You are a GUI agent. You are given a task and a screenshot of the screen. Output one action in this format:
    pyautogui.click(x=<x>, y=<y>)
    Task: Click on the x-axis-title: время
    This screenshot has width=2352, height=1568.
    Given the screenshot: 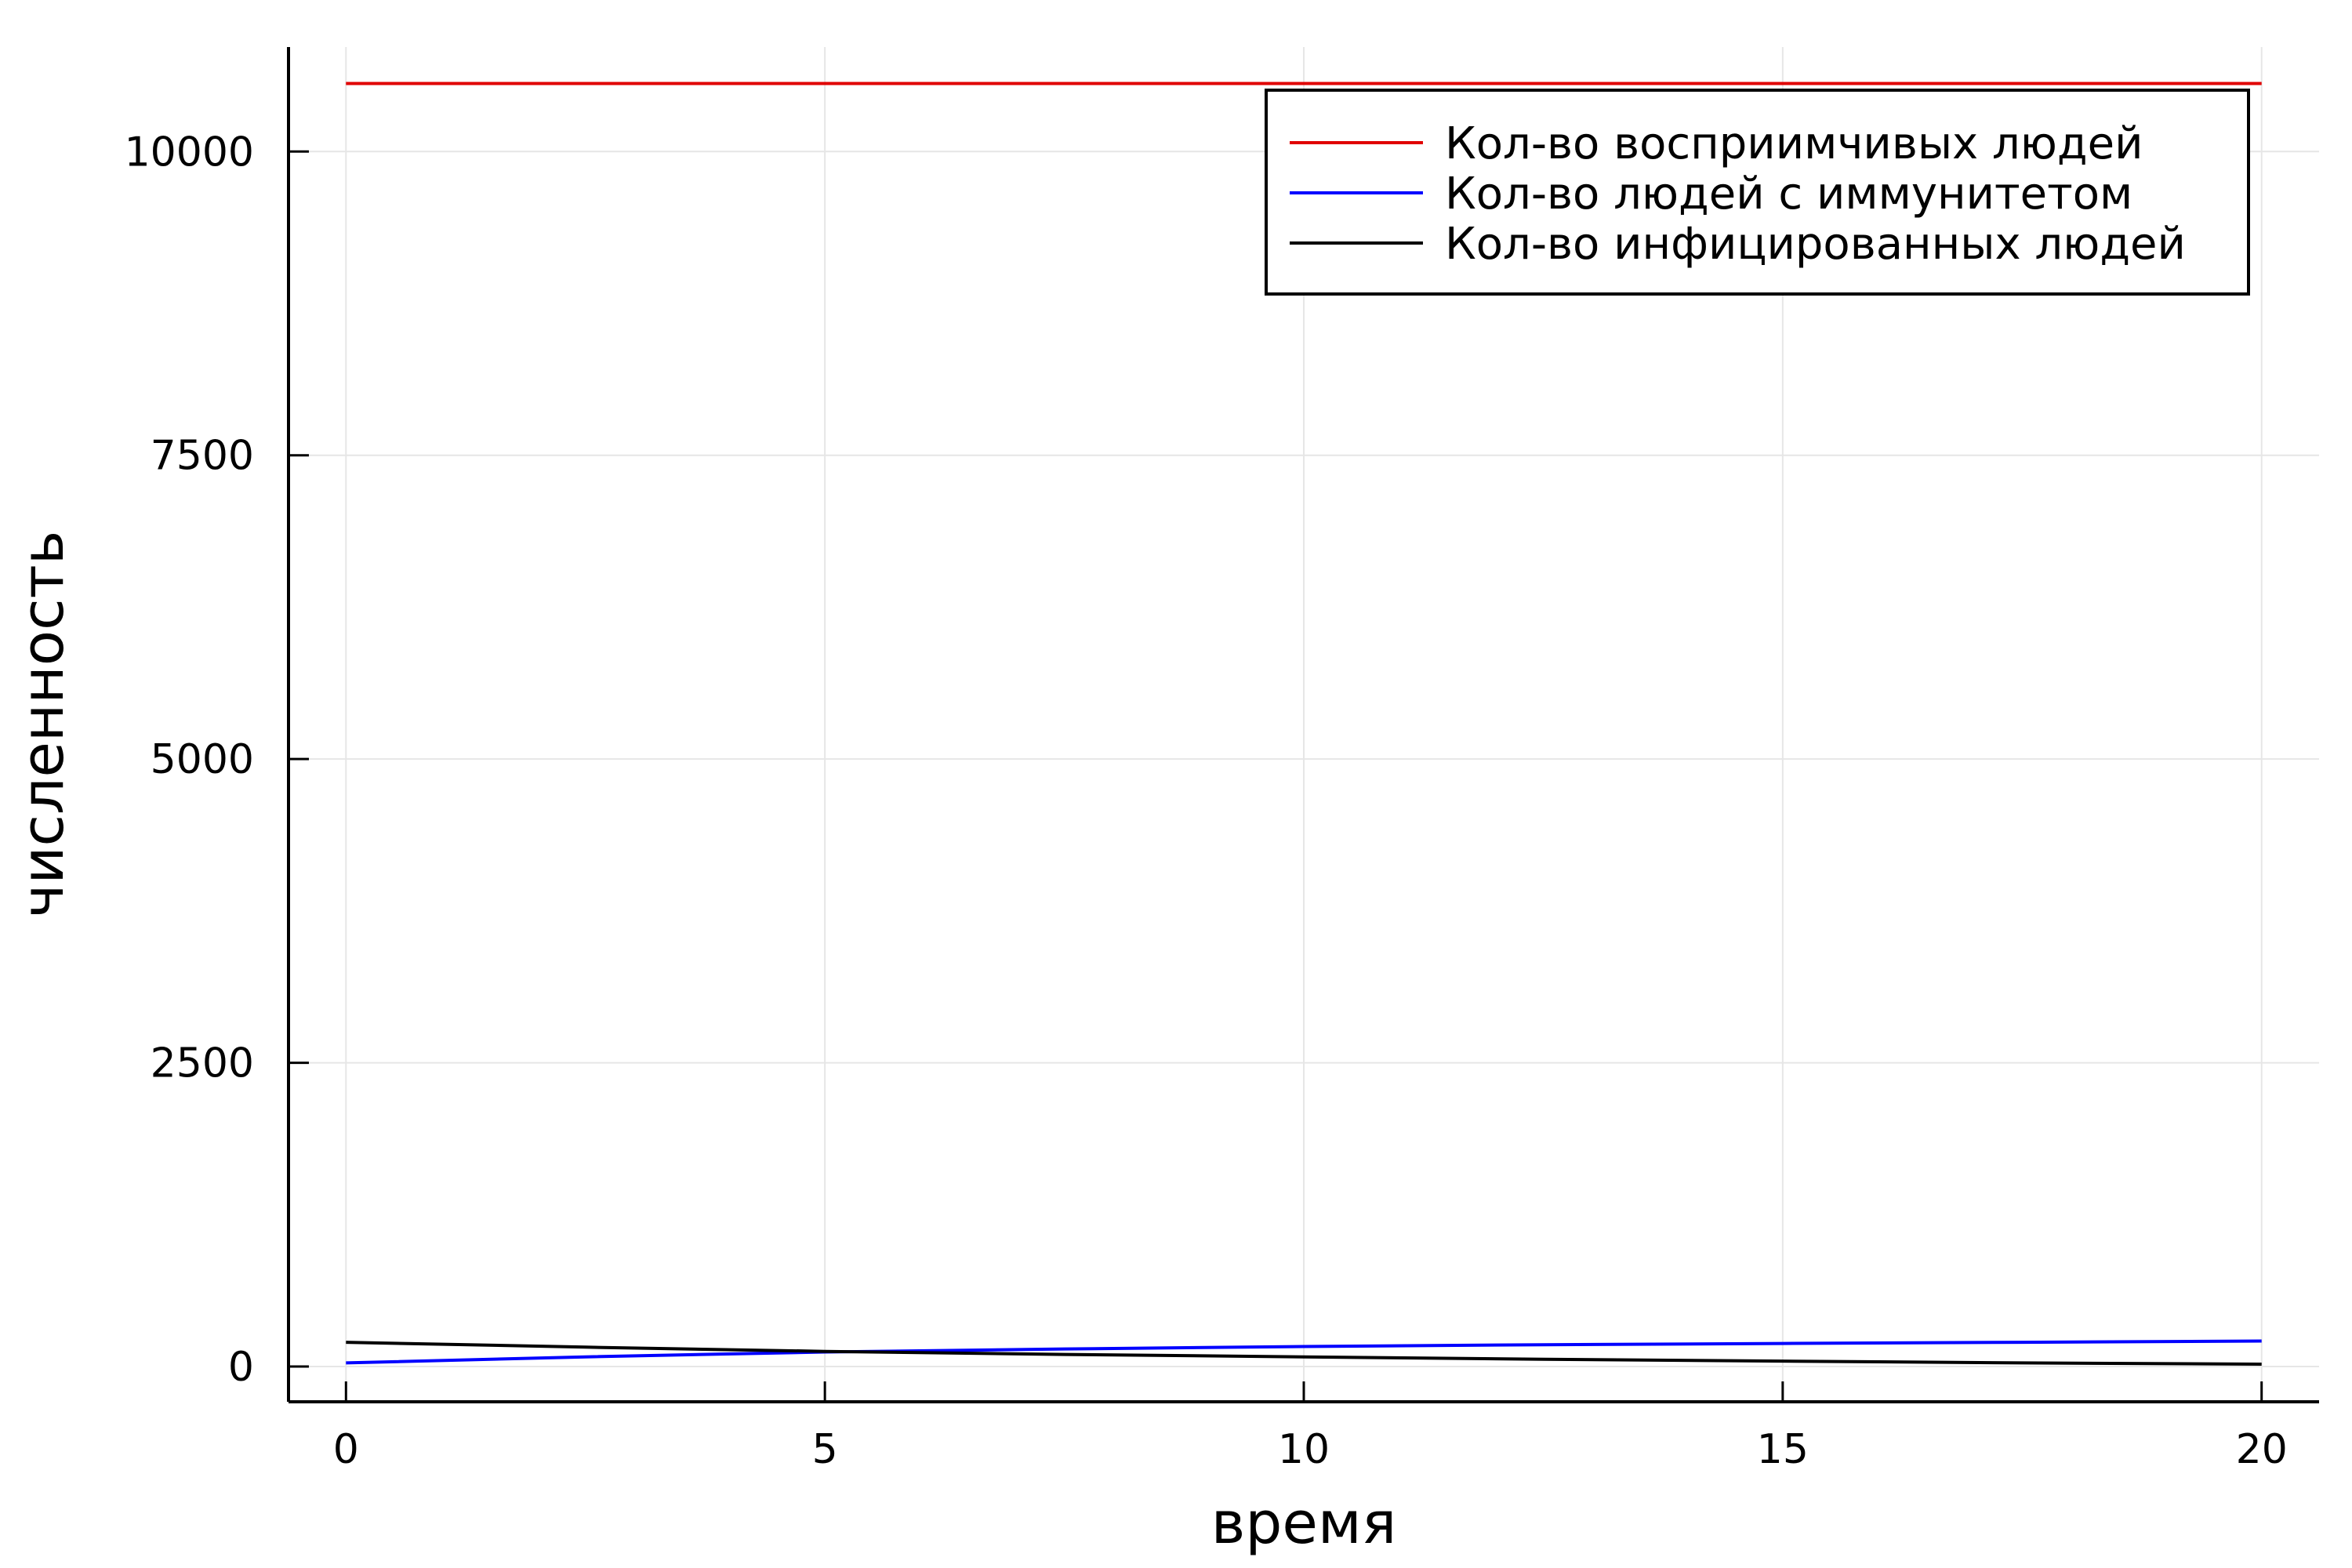 What is the action you would take?
    pyautogui.click(x=1303, y=1523)
    